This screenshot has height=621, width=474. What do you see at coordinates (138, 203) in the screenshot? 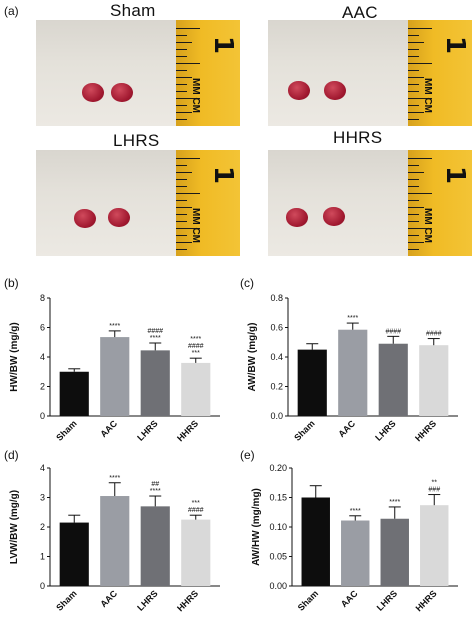
I see `photo-lhrs: 1 MM CM` at bounding box center [138, 203].